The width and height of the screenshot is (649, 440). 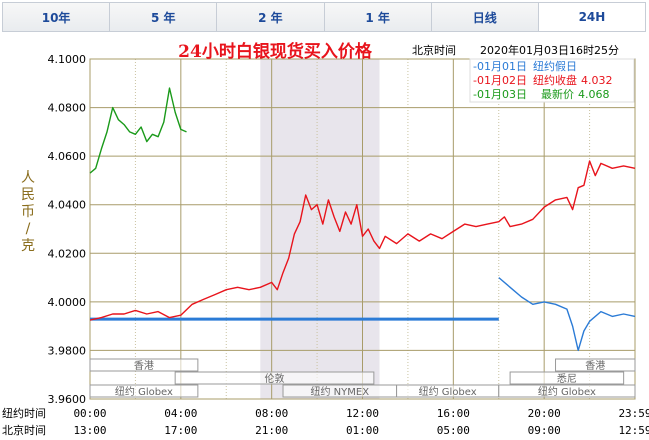 What do you see at coordinates (549, 50) in the screenshot?
I see `timestamp-value: 2020年01月03日16时25分` at bounding box center [549, 50].